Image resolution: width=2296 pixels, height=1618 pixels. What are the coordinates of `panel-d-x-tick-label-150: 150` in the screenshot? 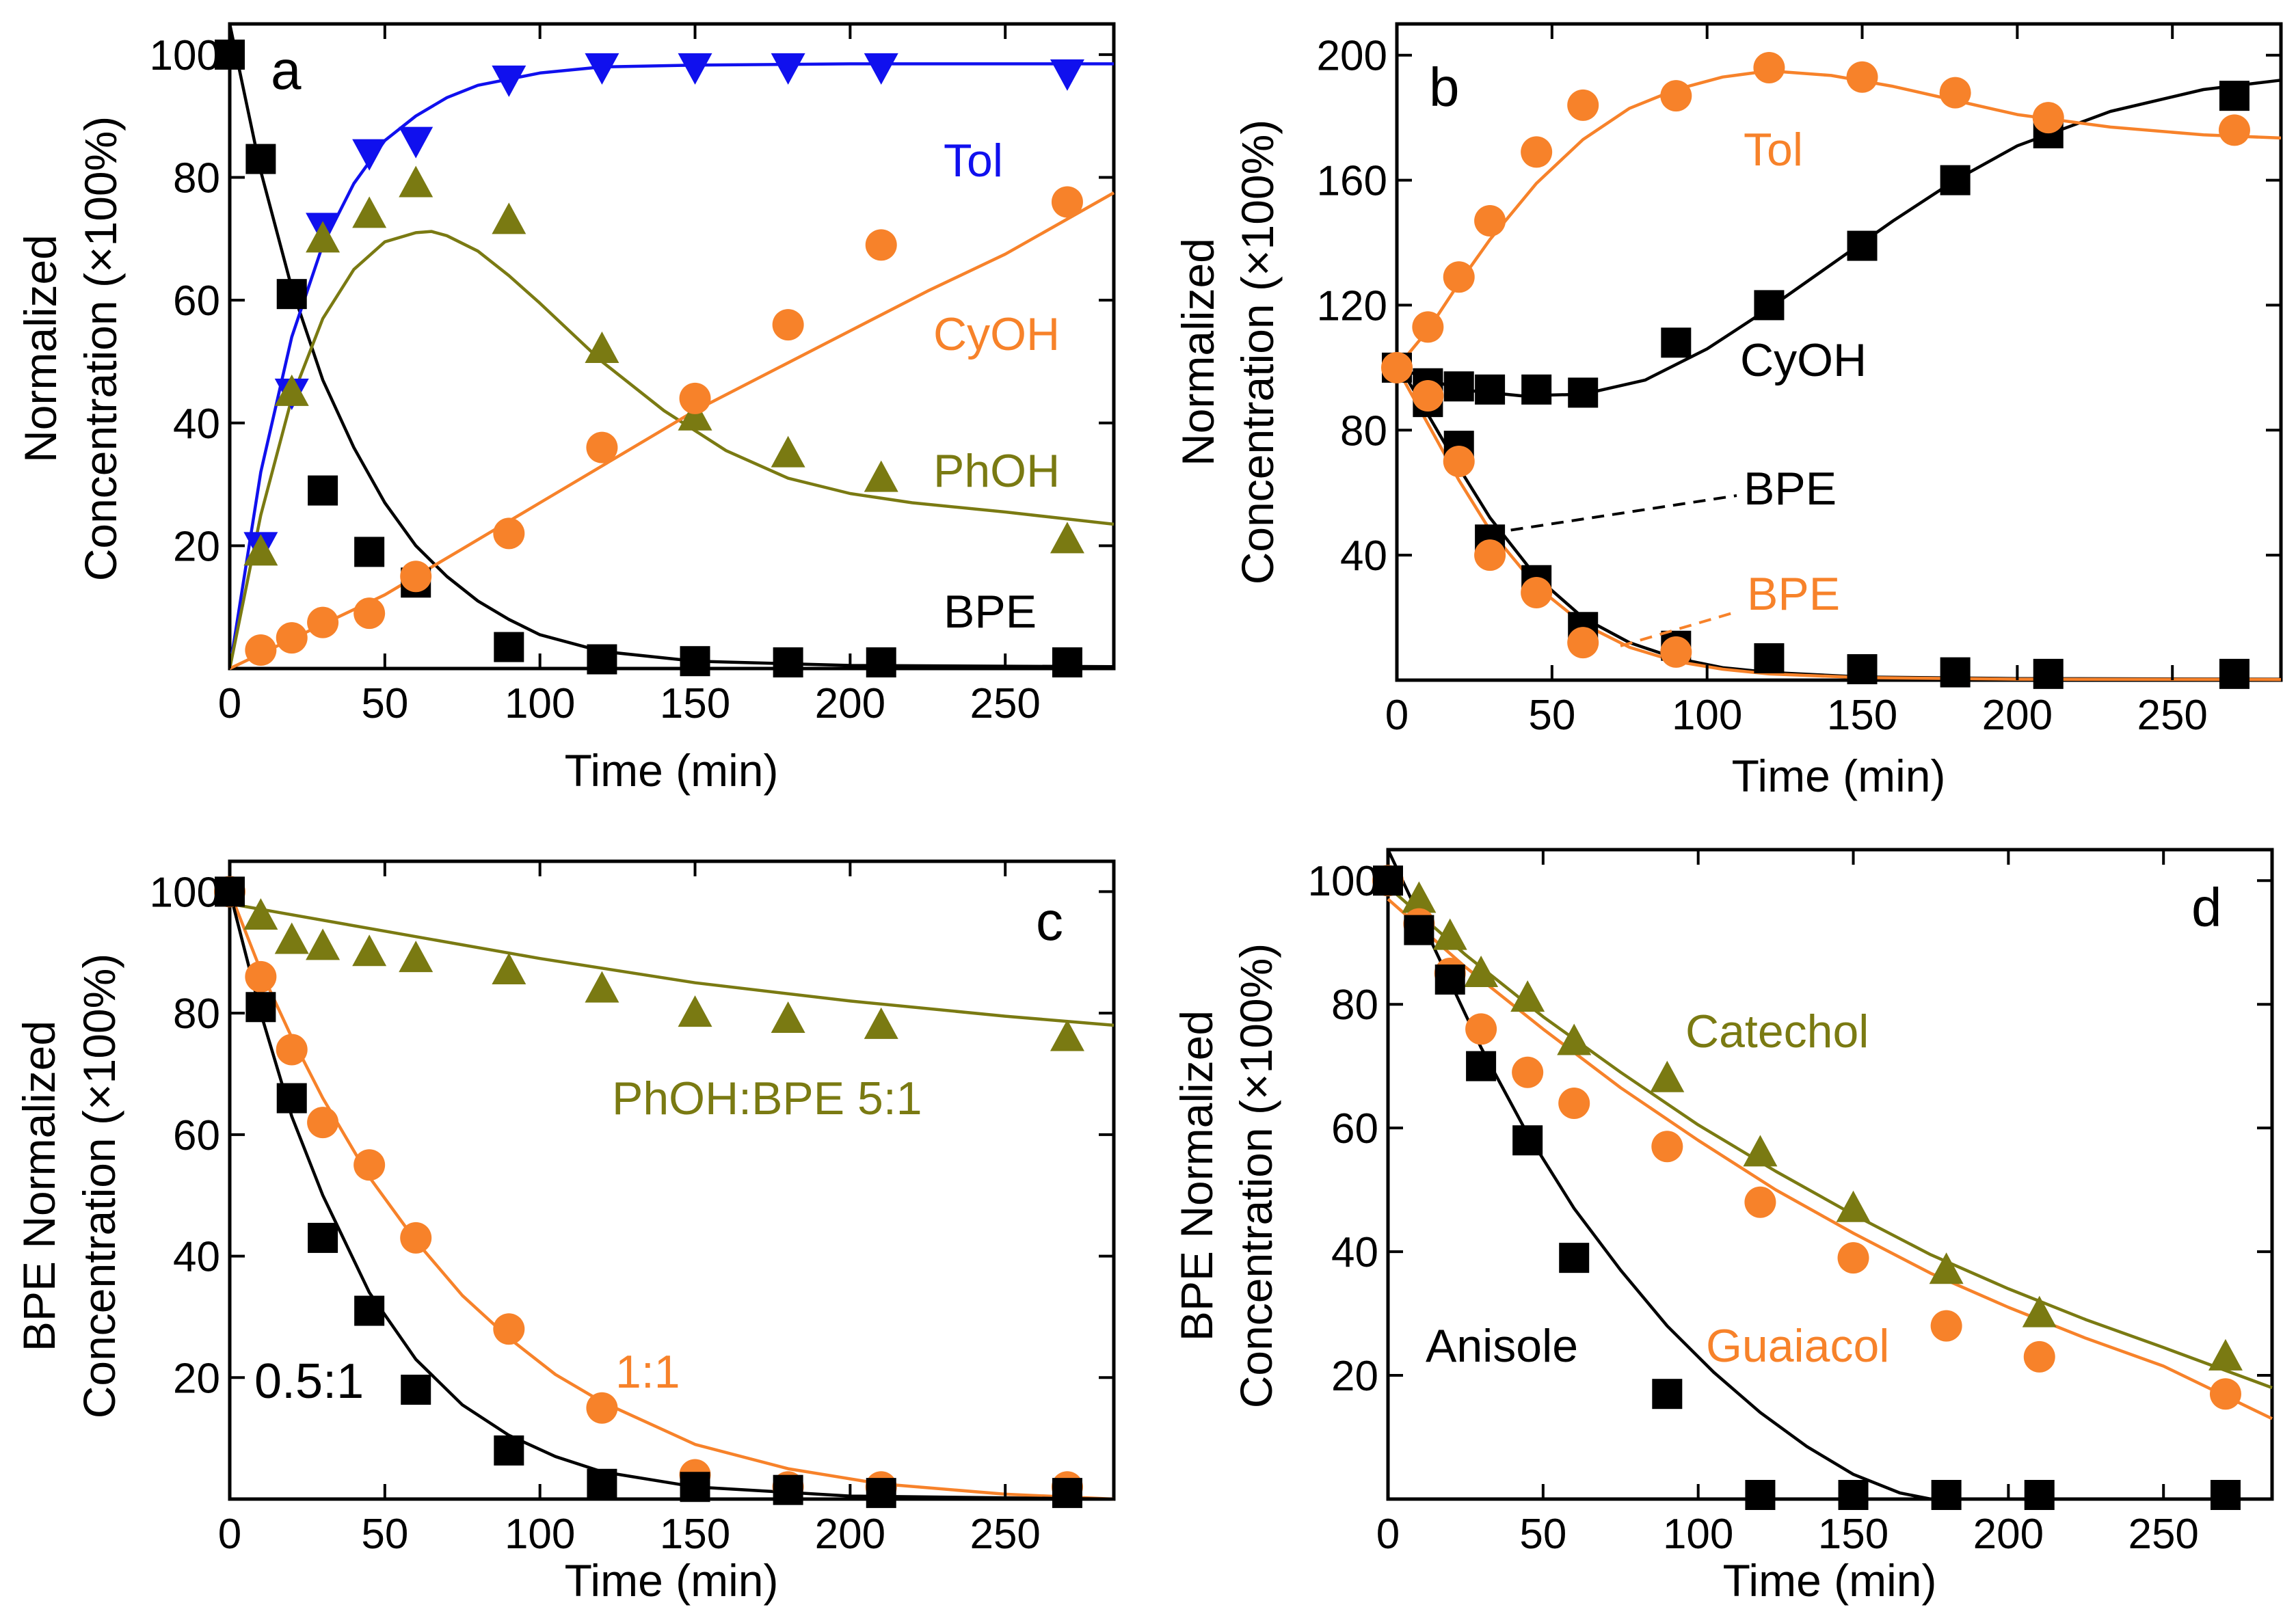 It's located at (1853, 1534).